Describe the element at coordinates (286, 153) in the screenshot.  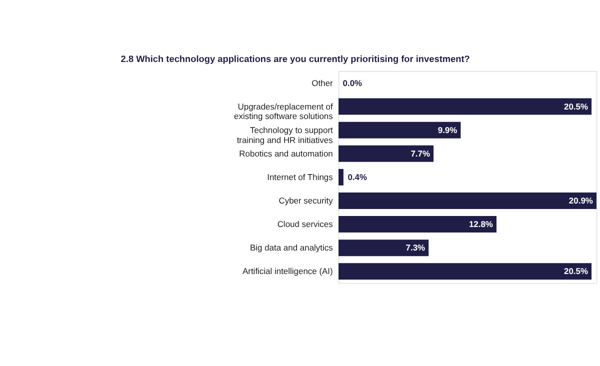
I see `y-tick-label: Robotics and automation` at that location.